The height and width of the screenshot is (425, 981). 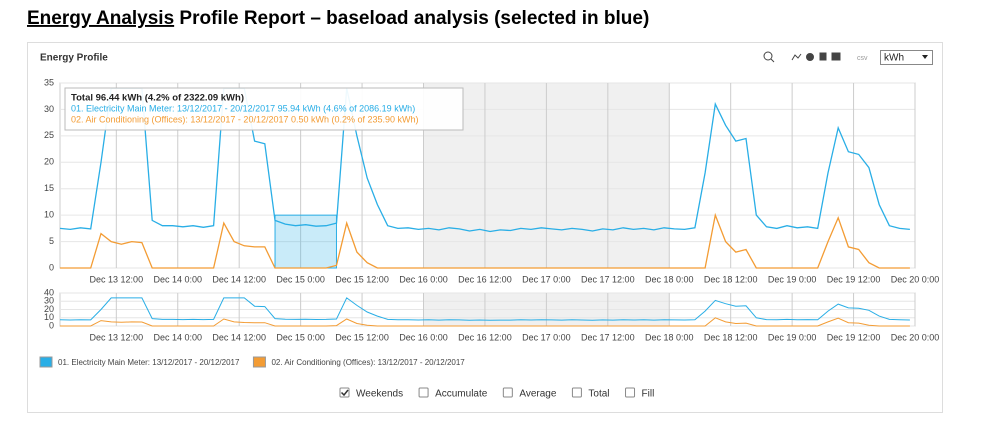 I want to click on table-icon, so click(x=836, y=56).